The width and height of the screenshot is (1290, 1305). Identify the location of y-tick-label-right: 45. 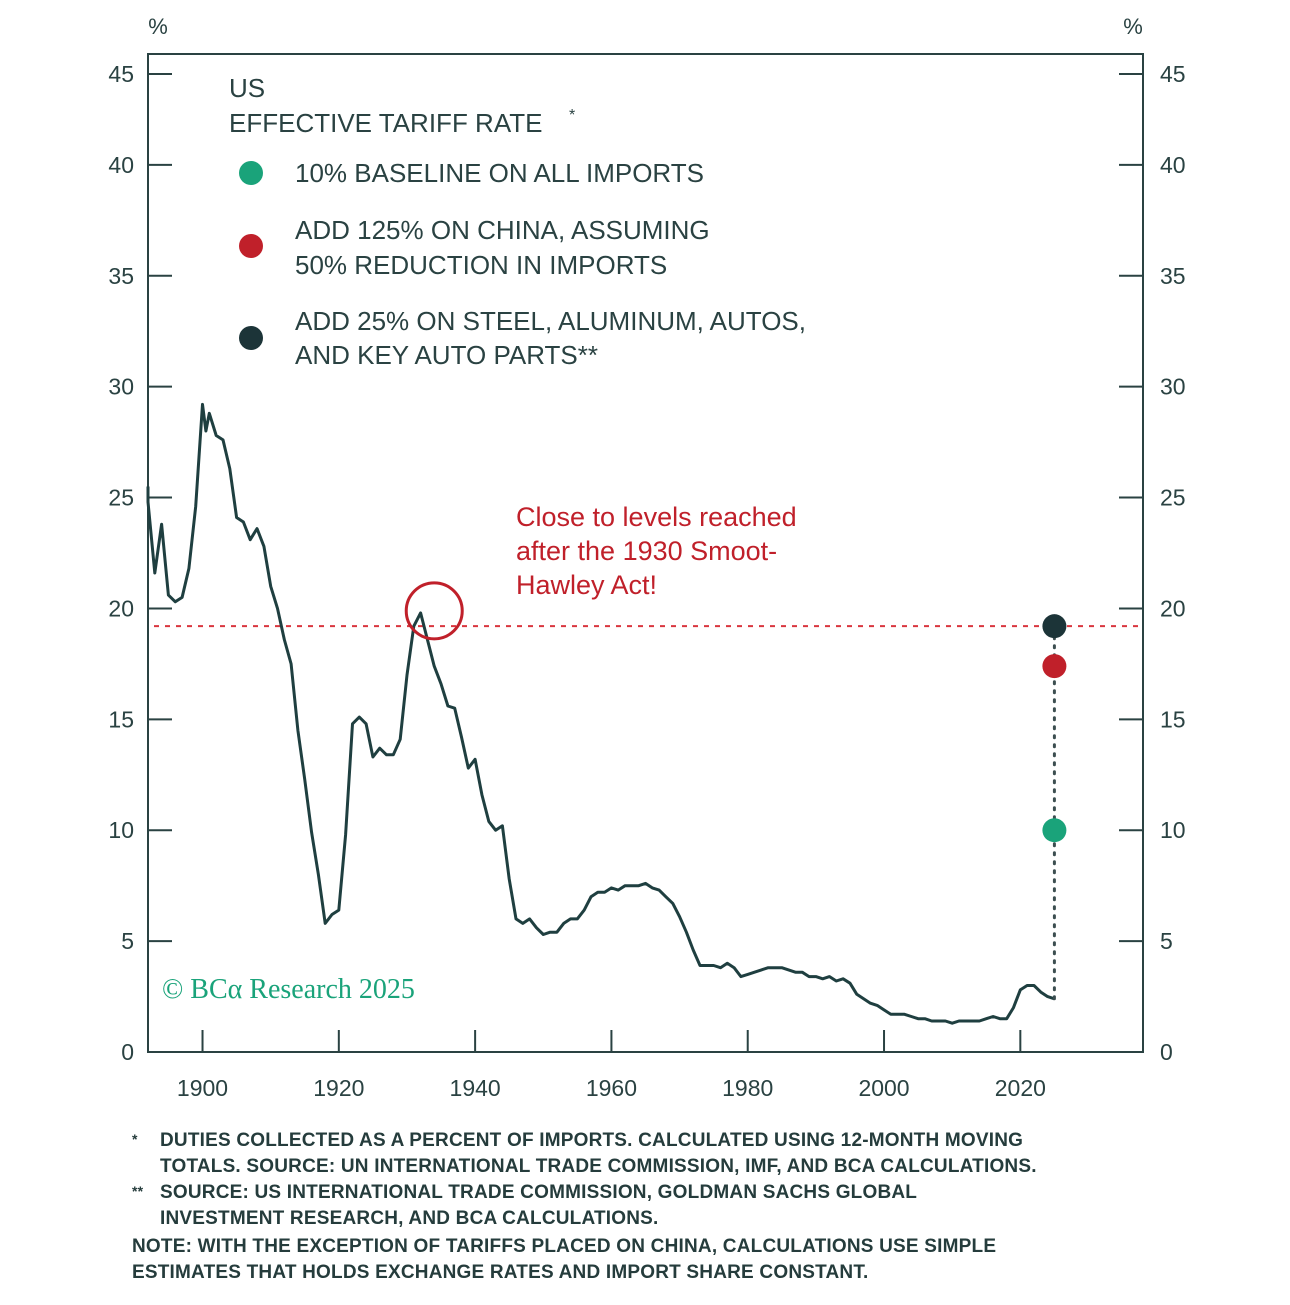
(1173, 74).